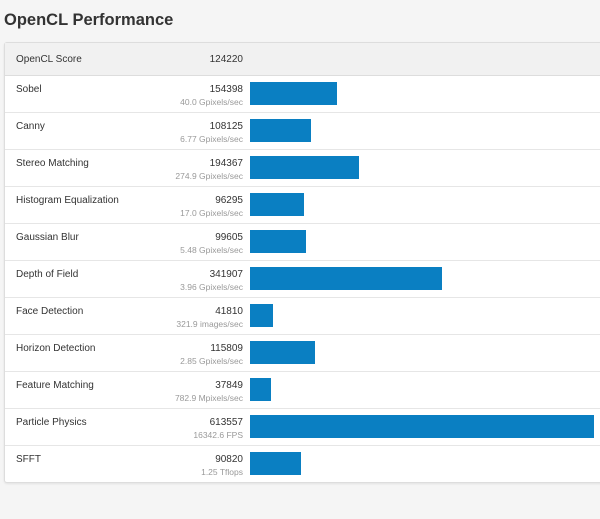 Image resolution: width=600 pixels, height=519 pixels. I want to click on benchmark-row: SFFT 90820 1.25 Tflops, so click(302, 464).